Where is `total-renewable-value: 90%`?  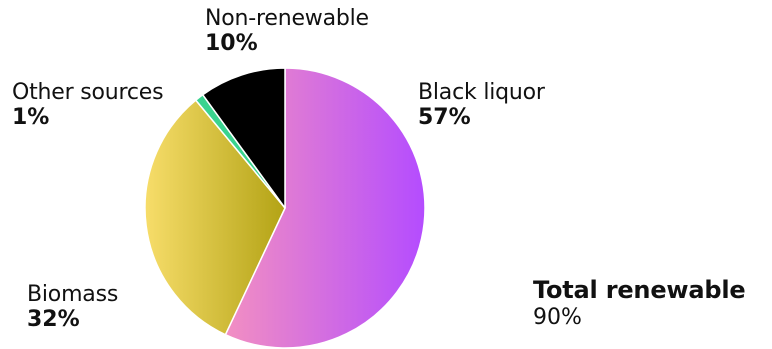
total-renewable-value: 90% is located at coordinates (557, 317).